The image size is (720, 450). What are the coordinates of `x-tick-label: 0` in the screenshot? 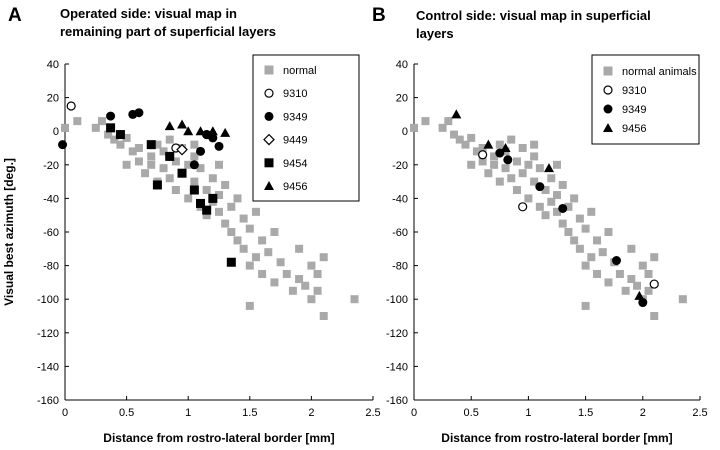 It's located at (65, 413).